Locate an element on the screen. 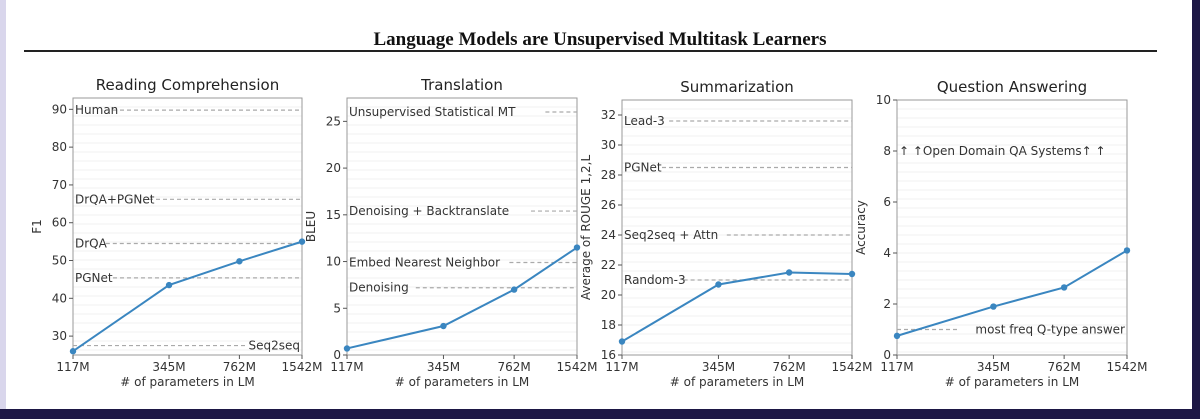  reference-label: Unsupervised Statistical MT is located at coordinates (432, 112).